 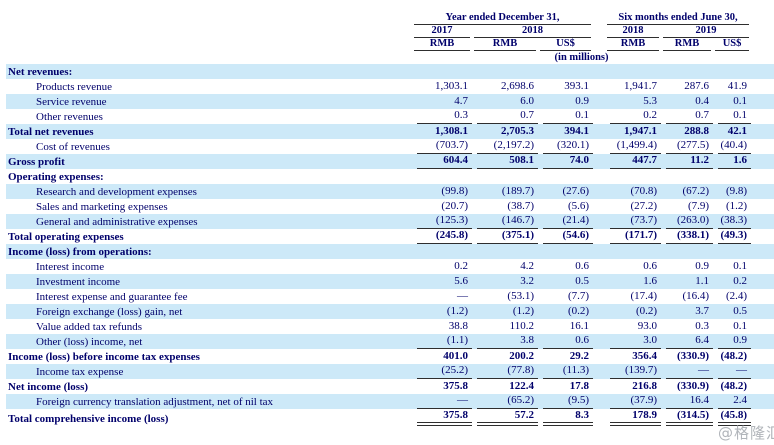 I want to click on value-cell: (139.7), so click(x=633, y=371).